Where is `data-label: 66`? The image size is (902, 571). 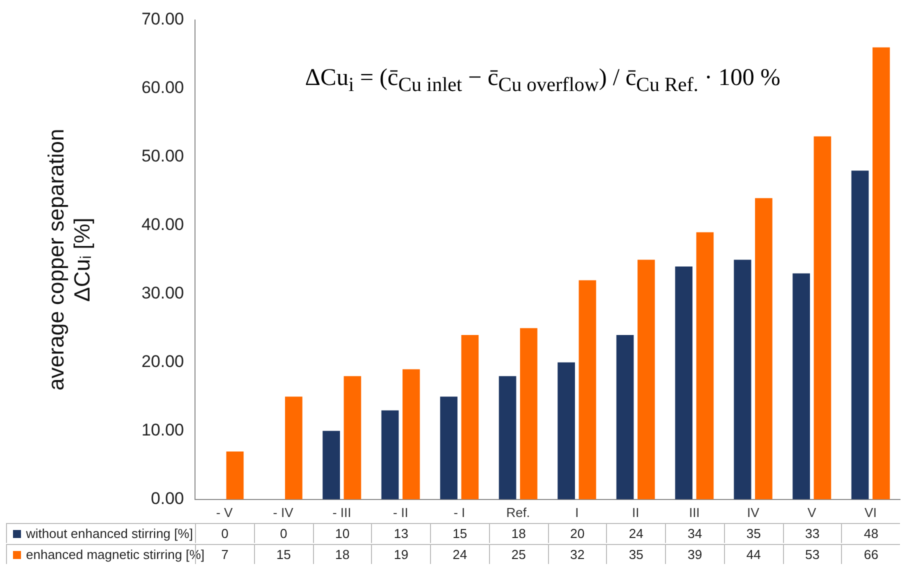 data-label: 66 is located at coordinates (870, 554).